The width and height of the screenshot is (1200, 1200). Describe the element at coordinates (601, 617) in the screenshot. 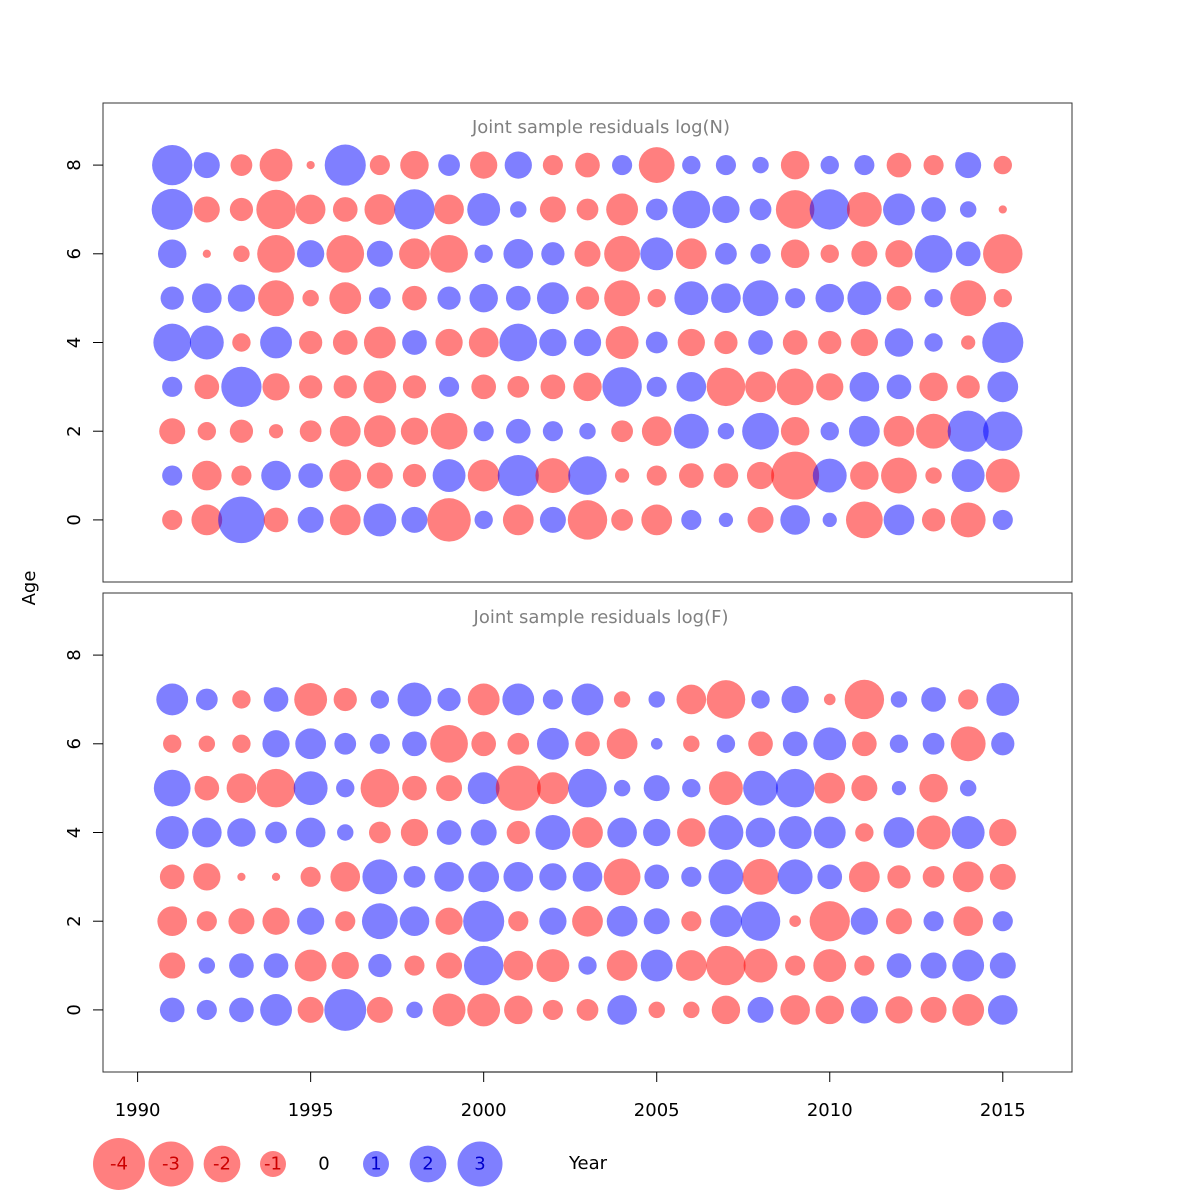

I see `panel-title: Joint sample residuals log(F)` at that location.